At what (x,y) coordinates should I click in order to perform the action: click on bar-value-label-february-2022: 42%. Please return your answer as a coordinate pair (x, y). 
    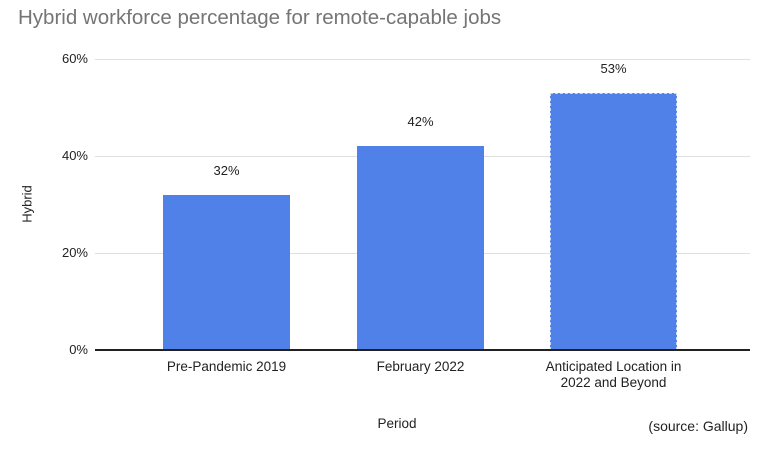
    Looking at the image, I should click on (420, 122).